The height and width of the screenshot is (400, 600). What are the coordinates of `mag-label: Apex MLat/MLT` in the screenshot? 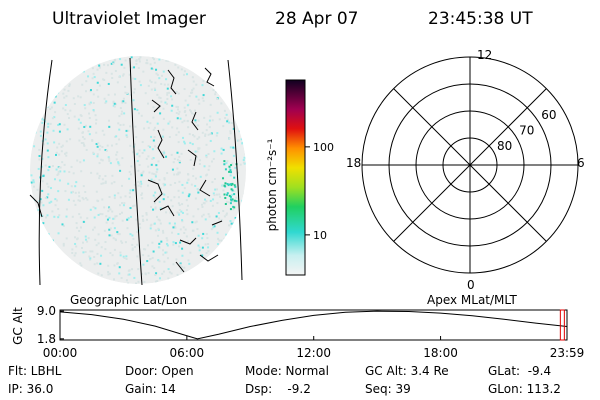 It's located at (472, 300).